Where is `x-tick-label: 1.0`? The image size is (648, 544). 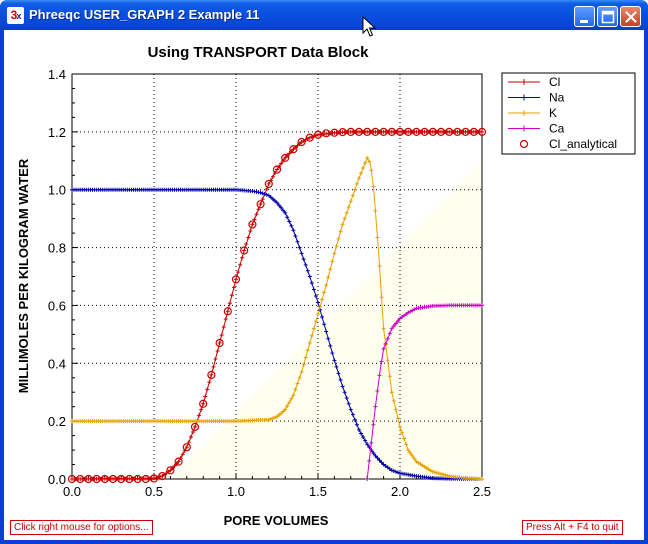 x-tick-label: 1.0 is located at coordinates (236, 491).